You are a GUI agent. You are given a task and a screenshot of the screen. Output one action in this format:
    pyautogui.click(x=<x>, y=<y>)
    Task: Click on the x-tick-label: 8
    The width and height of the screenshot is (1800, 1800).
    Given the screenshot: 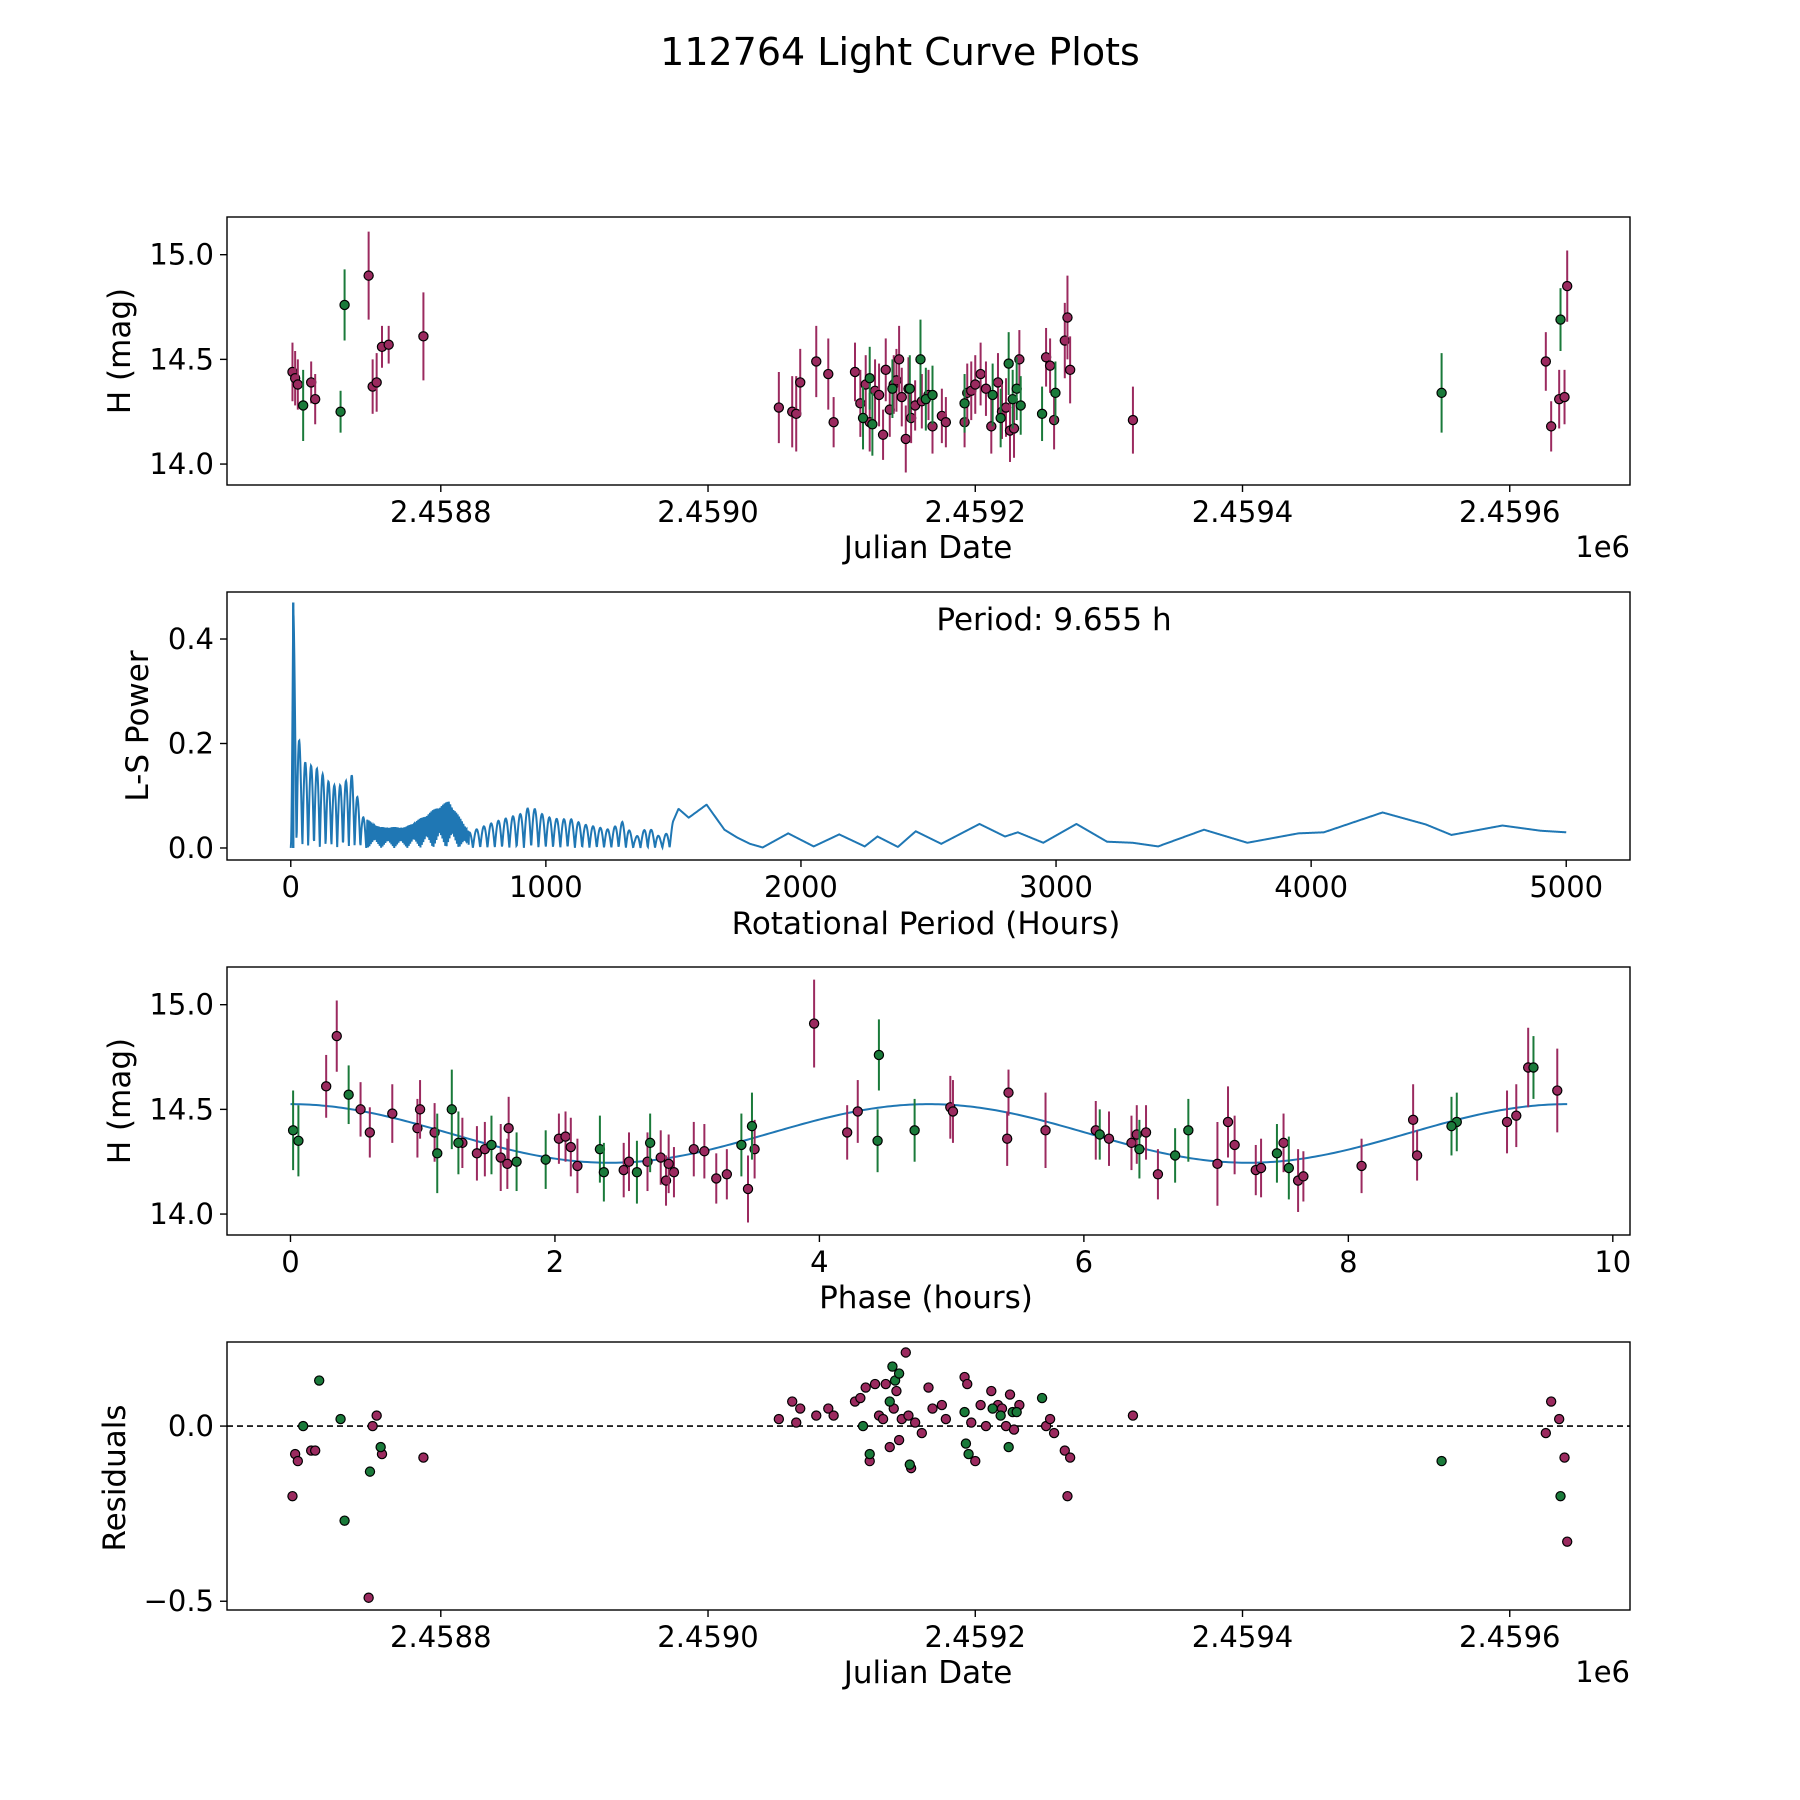 What is the action you would take?
    pyautogui.click(x=1348, y=1262)
    